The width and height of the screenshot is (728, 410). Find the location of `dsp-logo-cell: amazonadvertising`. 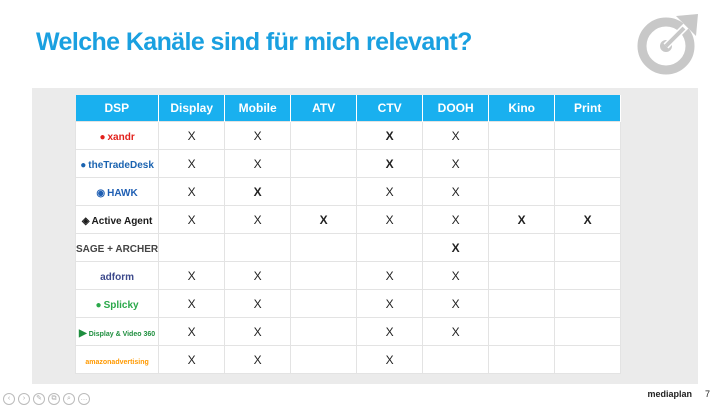

dsp-logo-cell: amazonadvertising is located at coordinates (117, 359).